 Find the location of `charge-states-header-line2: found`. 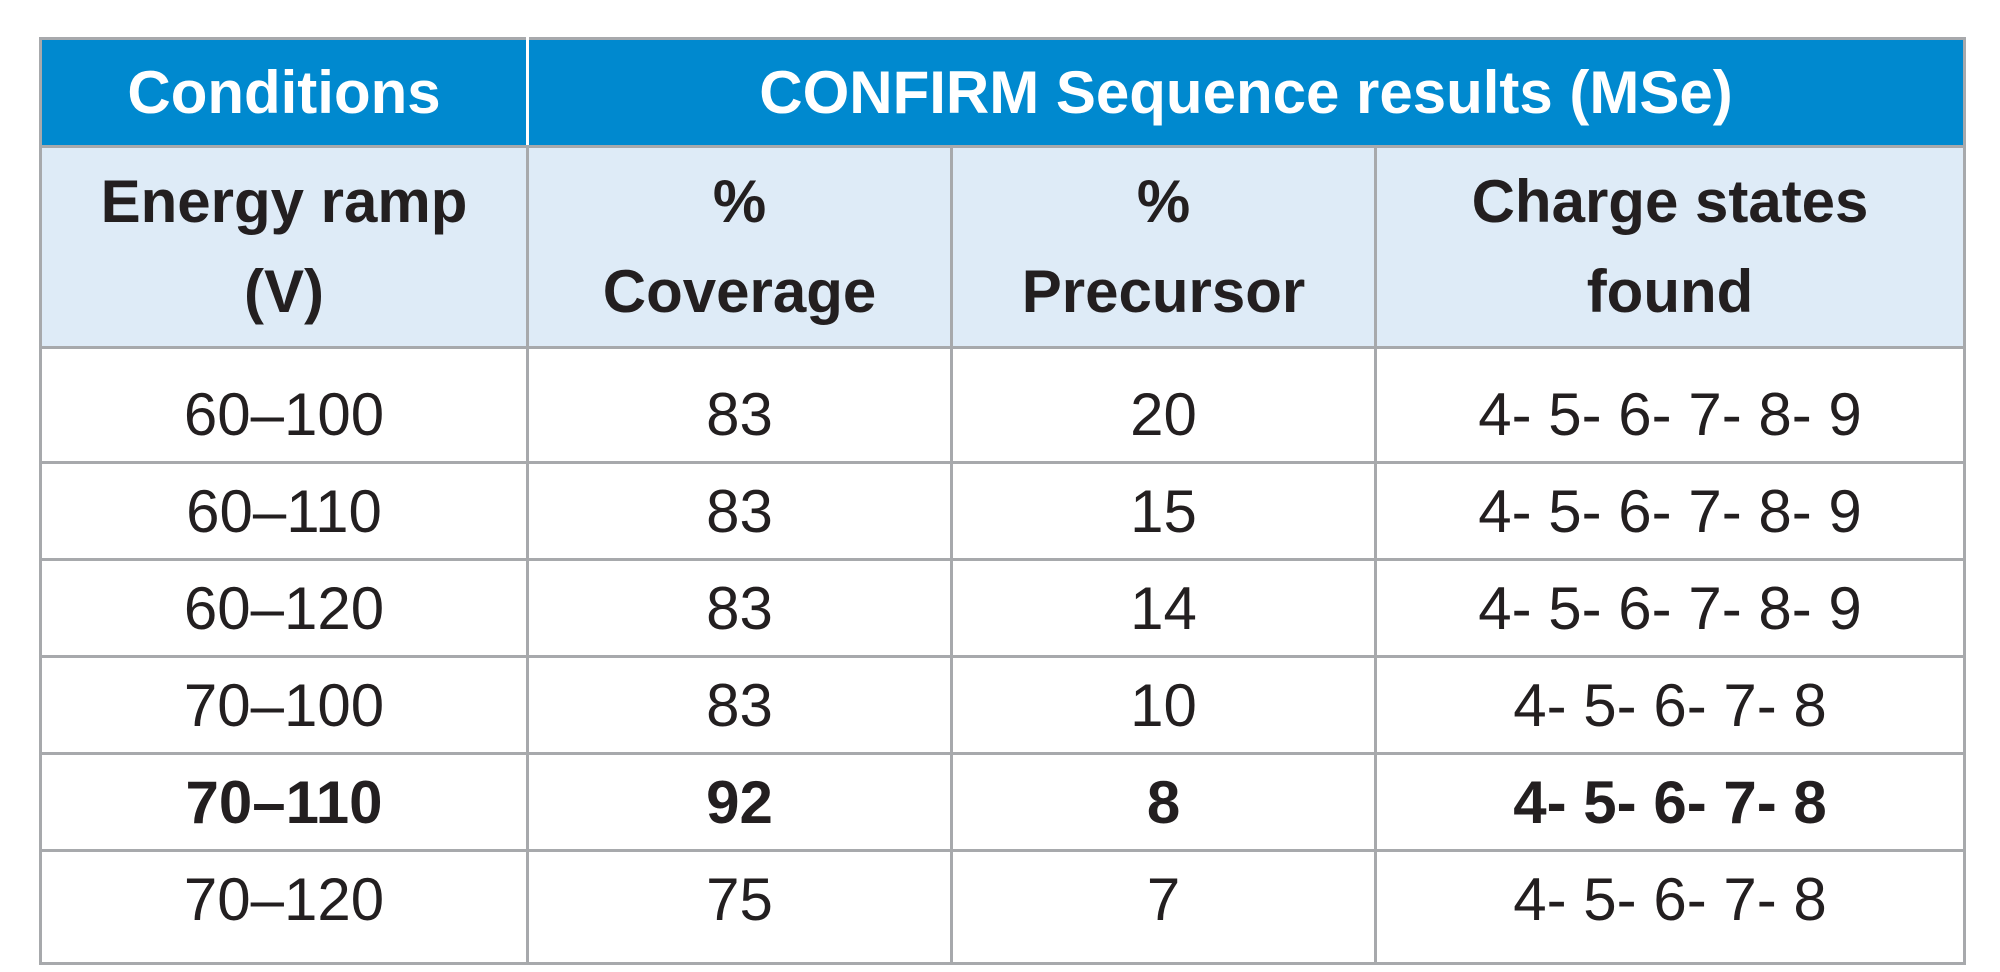

charge-states-header-line2: found is located at coordinates (1670, 291).